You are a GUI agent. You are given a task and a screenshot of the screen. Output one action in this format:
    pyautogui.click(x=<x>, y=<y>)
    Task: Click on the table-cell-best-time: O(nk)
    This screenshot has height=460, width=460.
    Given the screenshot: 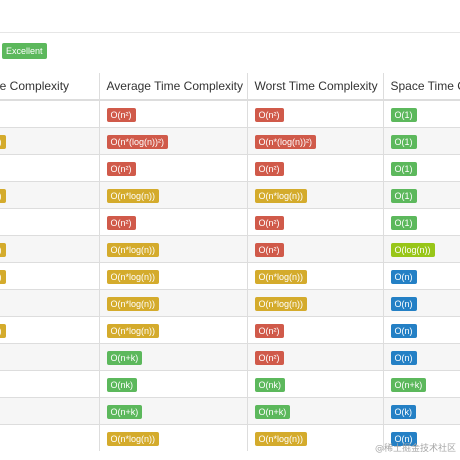 What is the action you would take?
    pyautogui.click(x=50, y=384)
    